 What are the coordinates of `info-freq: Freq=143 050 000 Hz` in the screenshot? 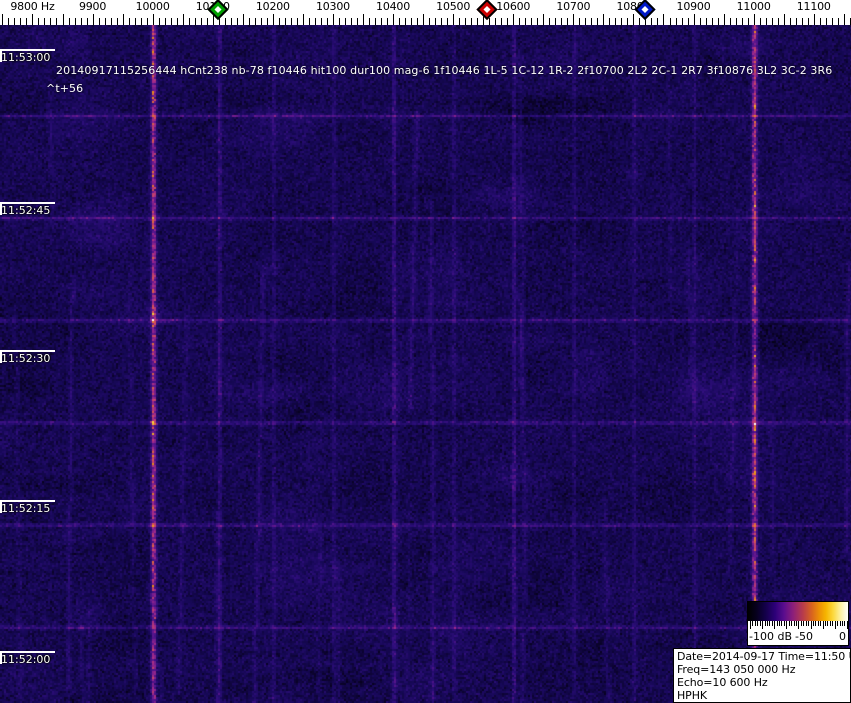 It's located at (736, 669).